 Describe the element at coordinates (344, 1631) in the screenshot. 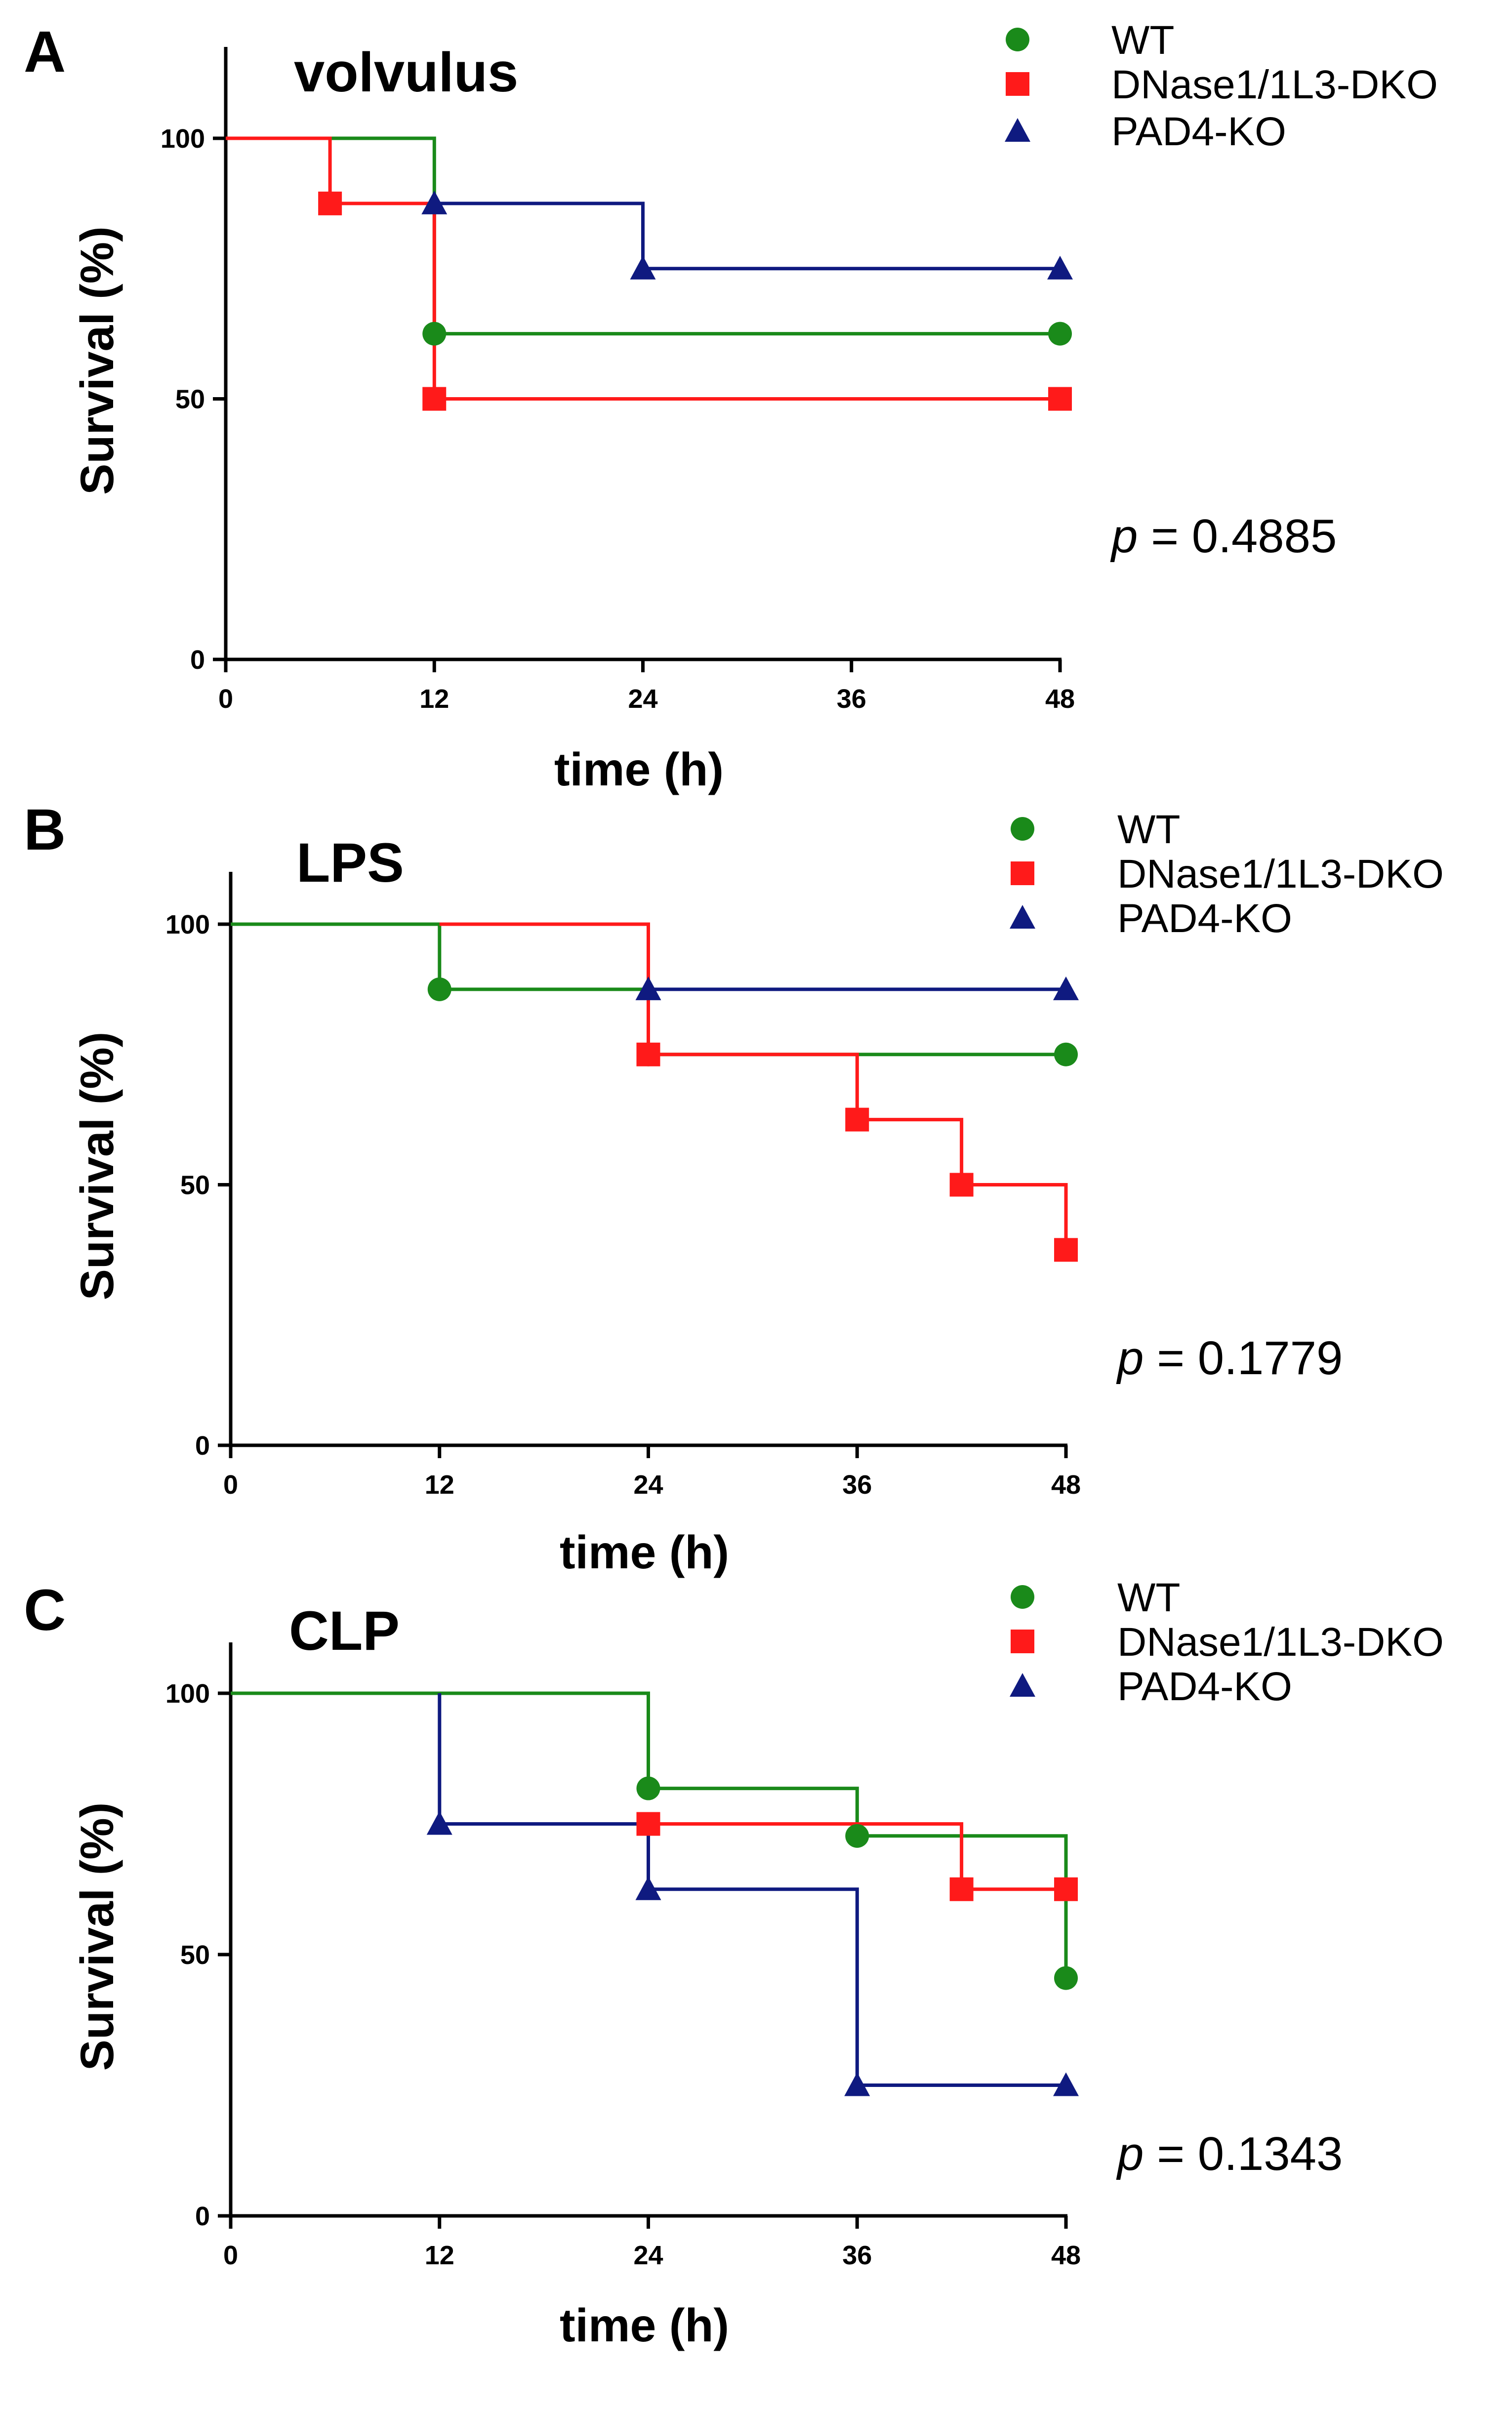

I see `panel-title: CLP` at that location.